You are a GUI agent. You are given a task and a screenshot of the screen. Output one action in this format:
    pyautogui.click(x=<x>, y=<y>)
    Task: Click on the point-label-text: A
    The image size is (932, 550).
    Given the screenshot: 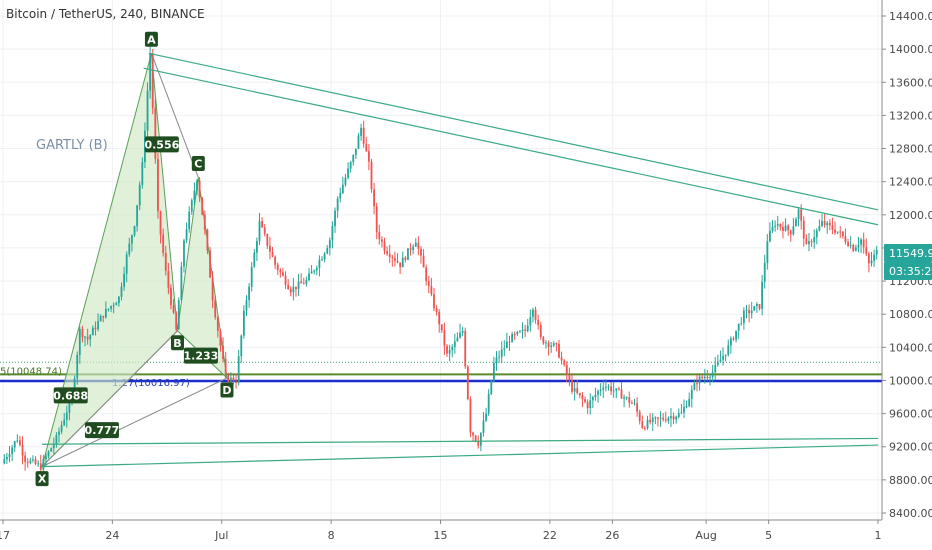 What is the action you would take?
    pyautogui.click(x=151, y=39)
    